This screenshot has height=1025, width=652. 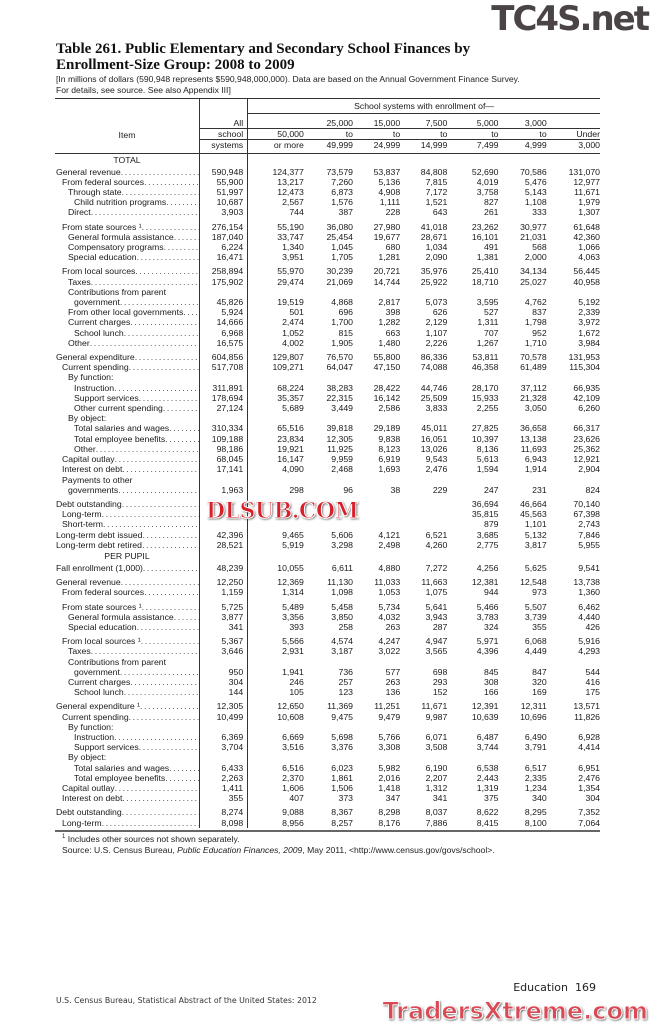 I want to click on row-value: 1,963, so click(x=224, y=489).